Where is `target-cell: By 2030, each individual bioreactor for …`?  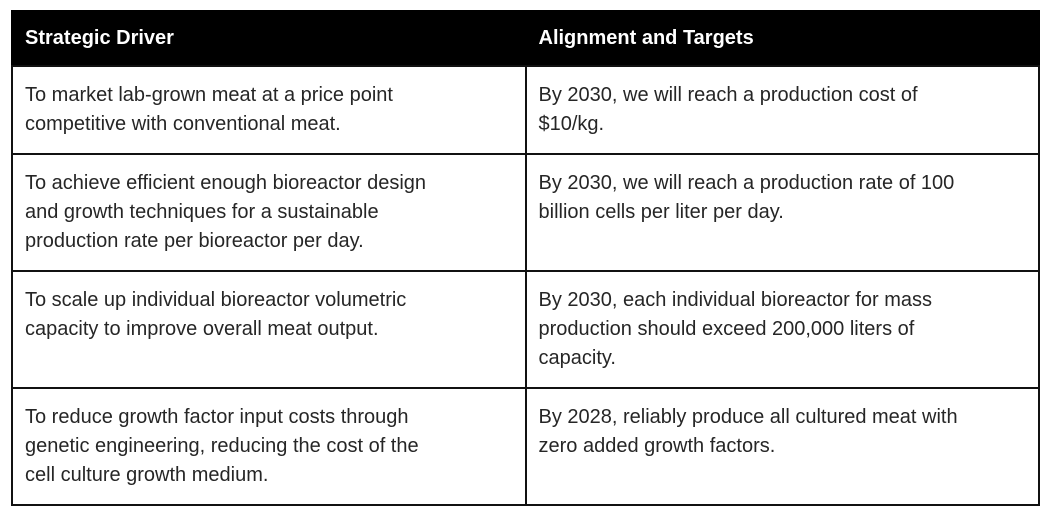 target-cell: By 2030, each individual bioreactor for … is located at coordinates (782, 329).